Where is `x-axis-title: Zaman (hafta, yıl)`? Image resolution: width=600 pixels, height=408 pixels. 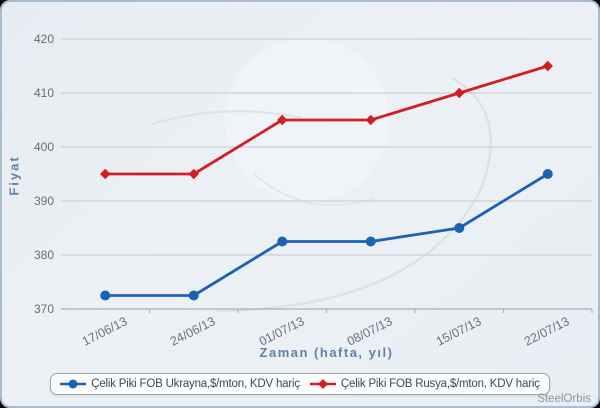 x-axis-title: Zaman (hafta, yıl) is located at coordinates (326, 352).